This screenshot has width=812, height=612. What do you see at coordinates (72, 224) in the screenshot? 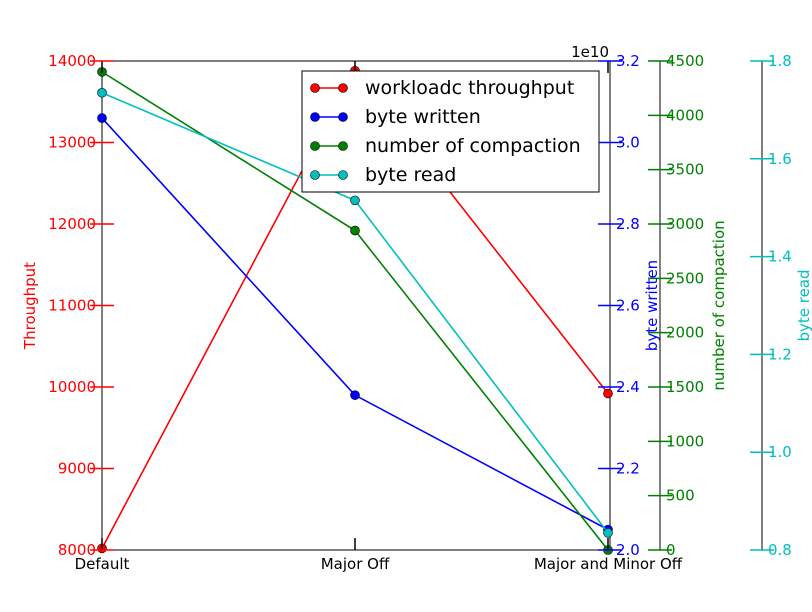
I see `y-tick-label: 12000` at bounding box center [72, 224].